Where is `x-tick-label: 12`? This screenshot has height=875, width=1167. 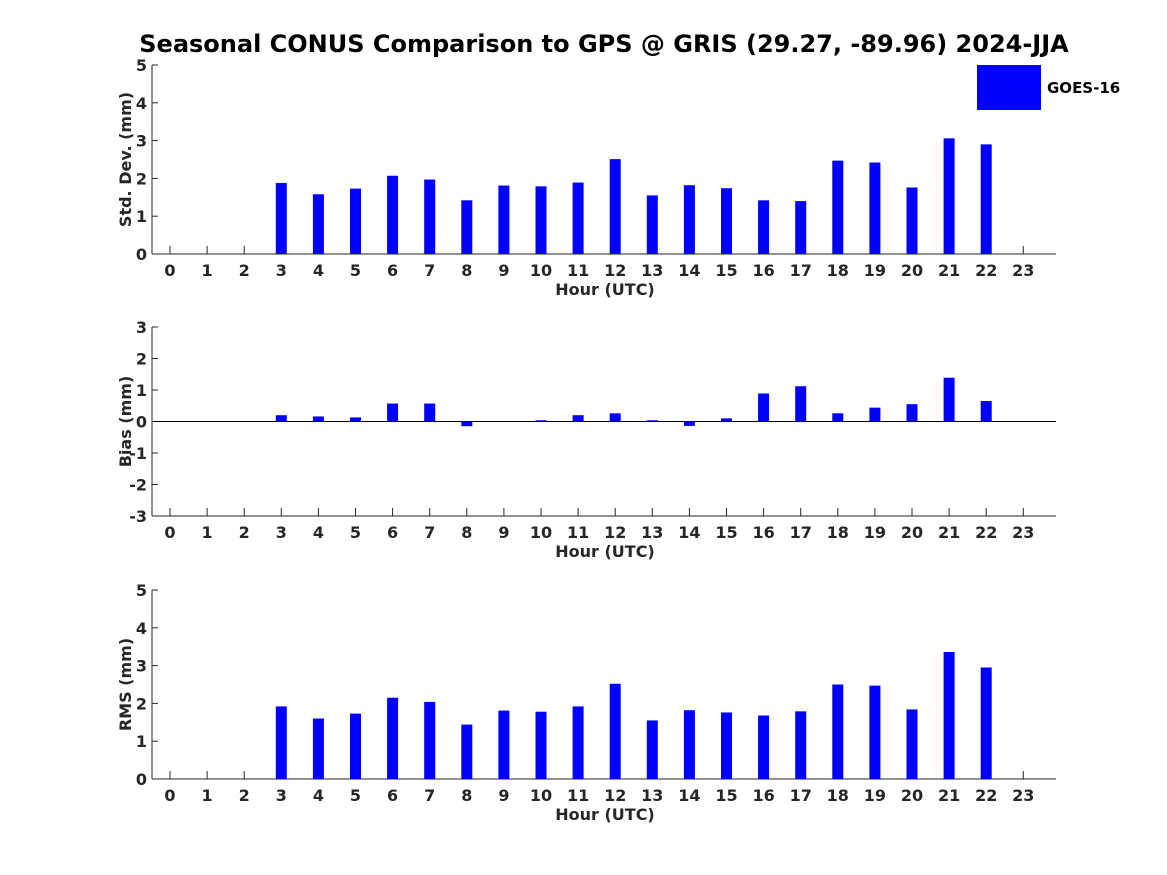 x-tick-label: 12 is located at coordinates (615, 270).